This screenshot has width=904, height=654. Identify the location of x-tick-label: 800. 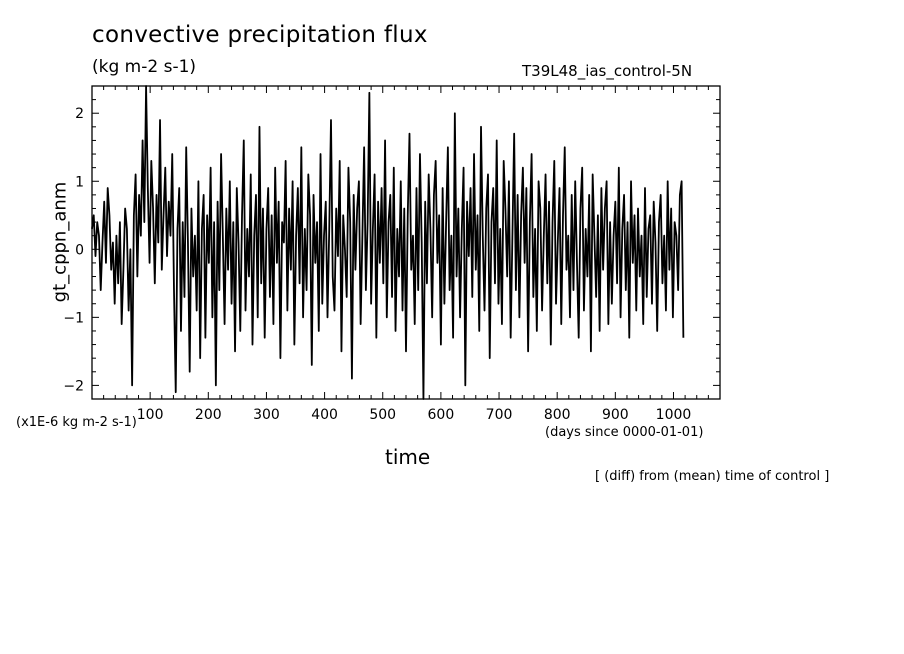
(557, 415).